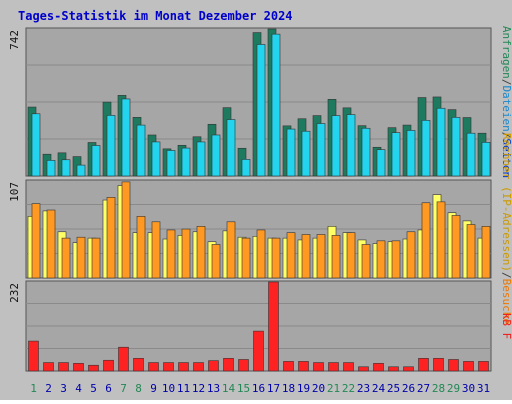  I want to click on legend-kb: kB F, so click(506, 326).